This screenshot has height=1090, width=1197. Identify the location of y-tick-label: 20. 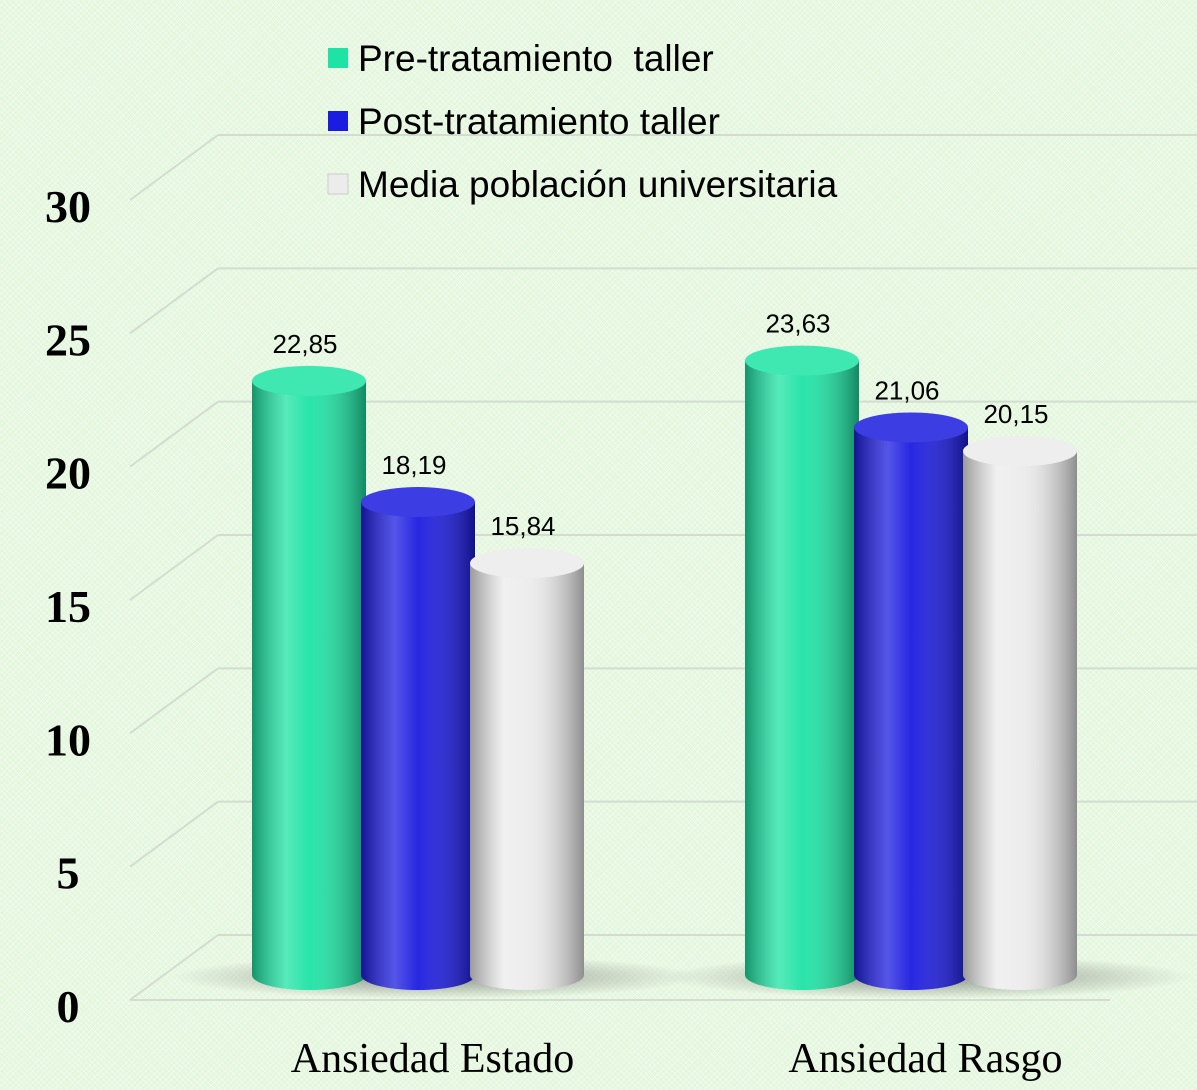
(68, 473).